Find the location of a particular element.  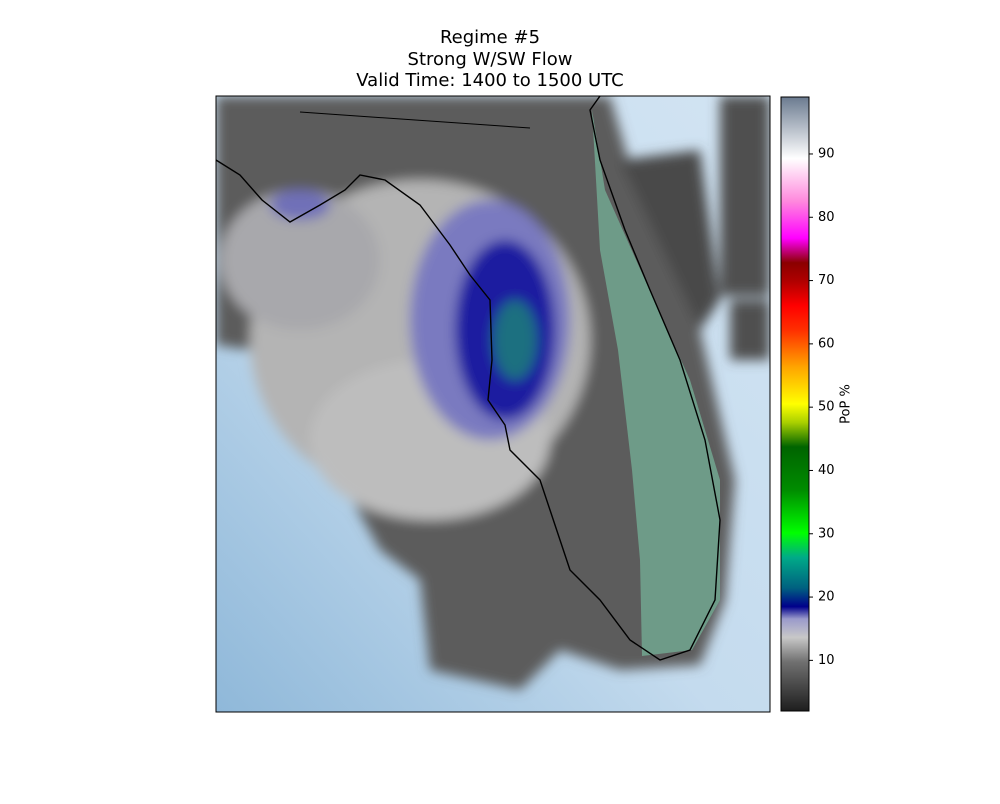

colorbar-tick-label: 50 is located at coordinates (826, 407).